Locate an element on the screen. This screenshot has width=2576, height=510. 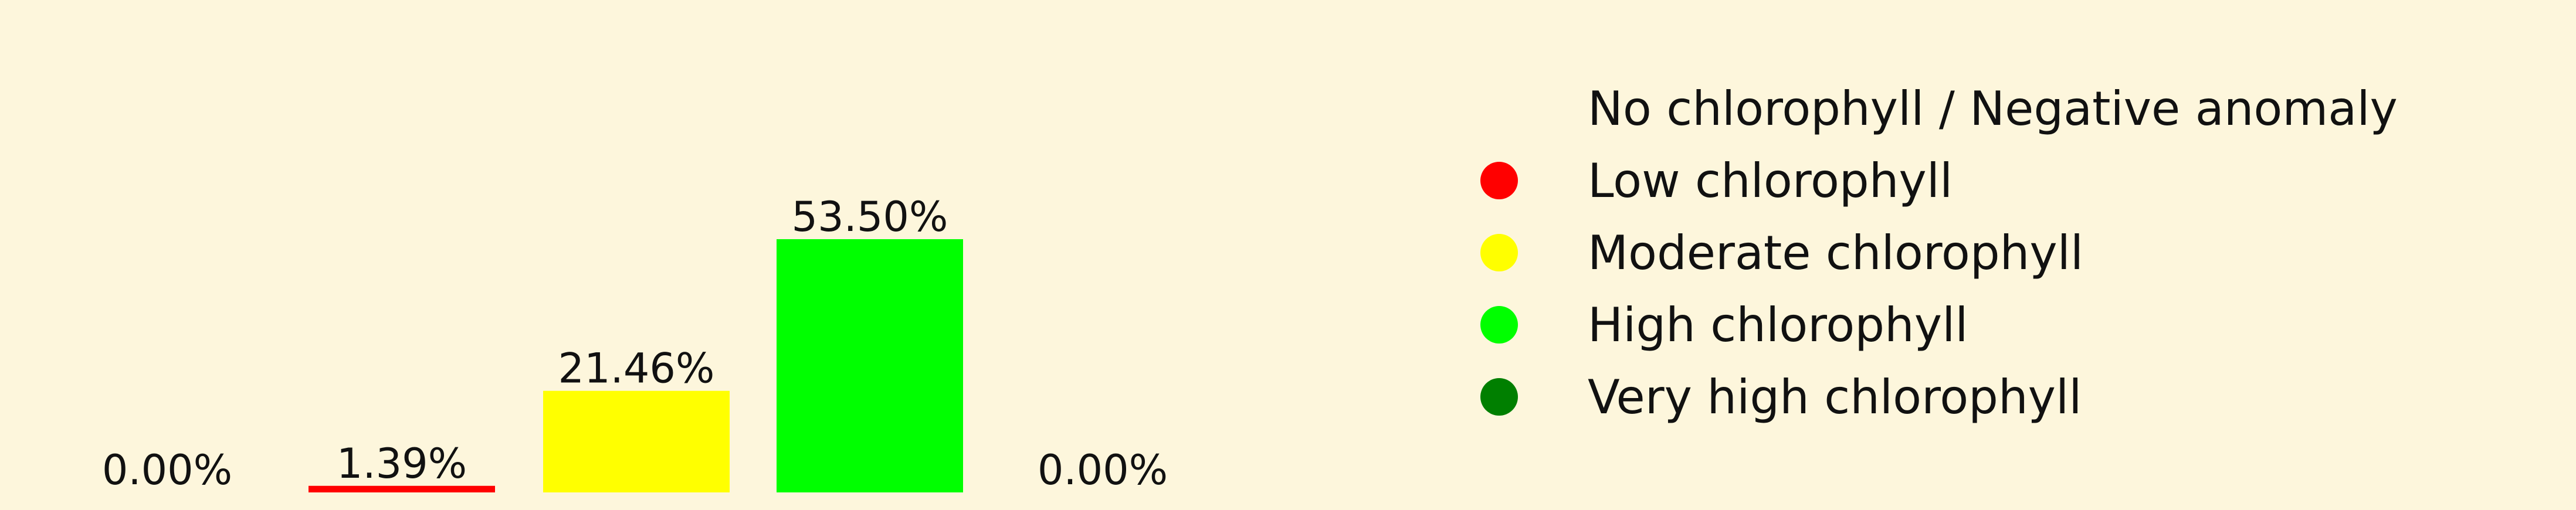
legend-label-no-chlorophyll-negative-anomaly: No chlorophyll / Negative anomaly is located at coordinates (1993, 108).